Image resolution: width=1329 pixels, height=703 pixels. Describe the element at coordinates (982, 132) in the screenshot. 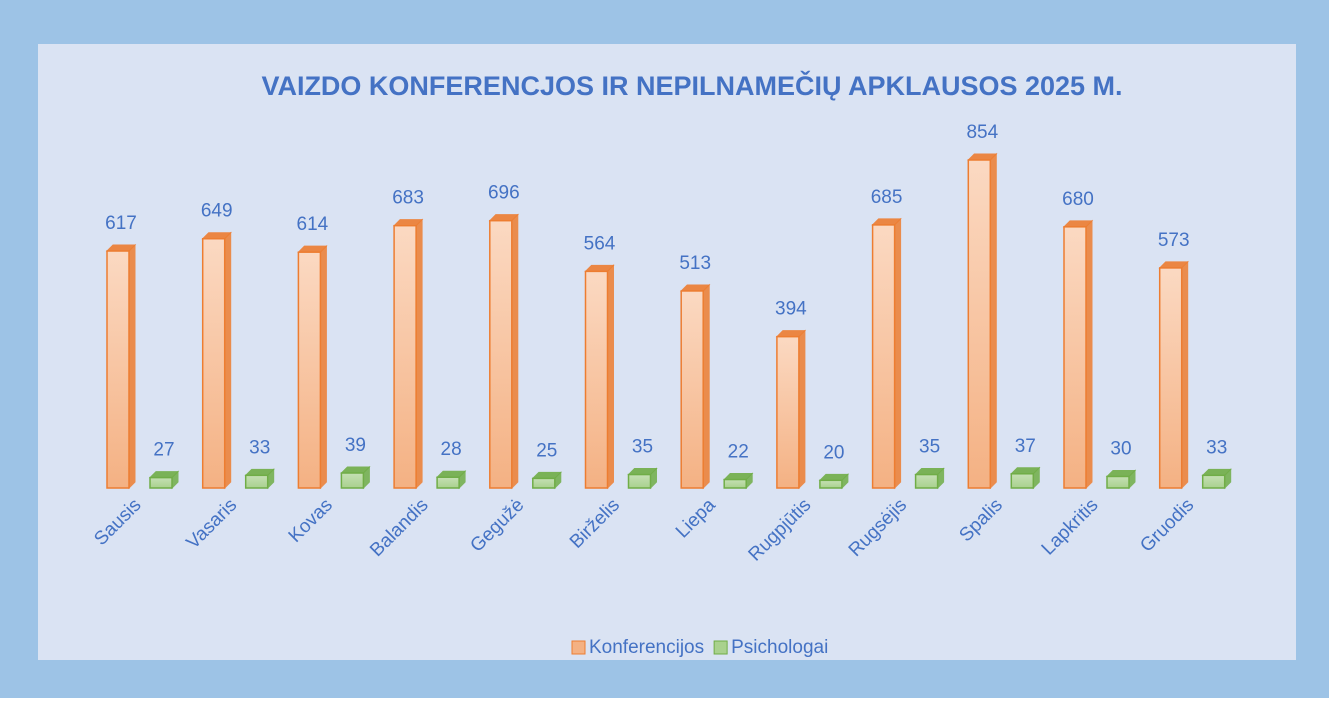

I see `data-label: 854` at that location.